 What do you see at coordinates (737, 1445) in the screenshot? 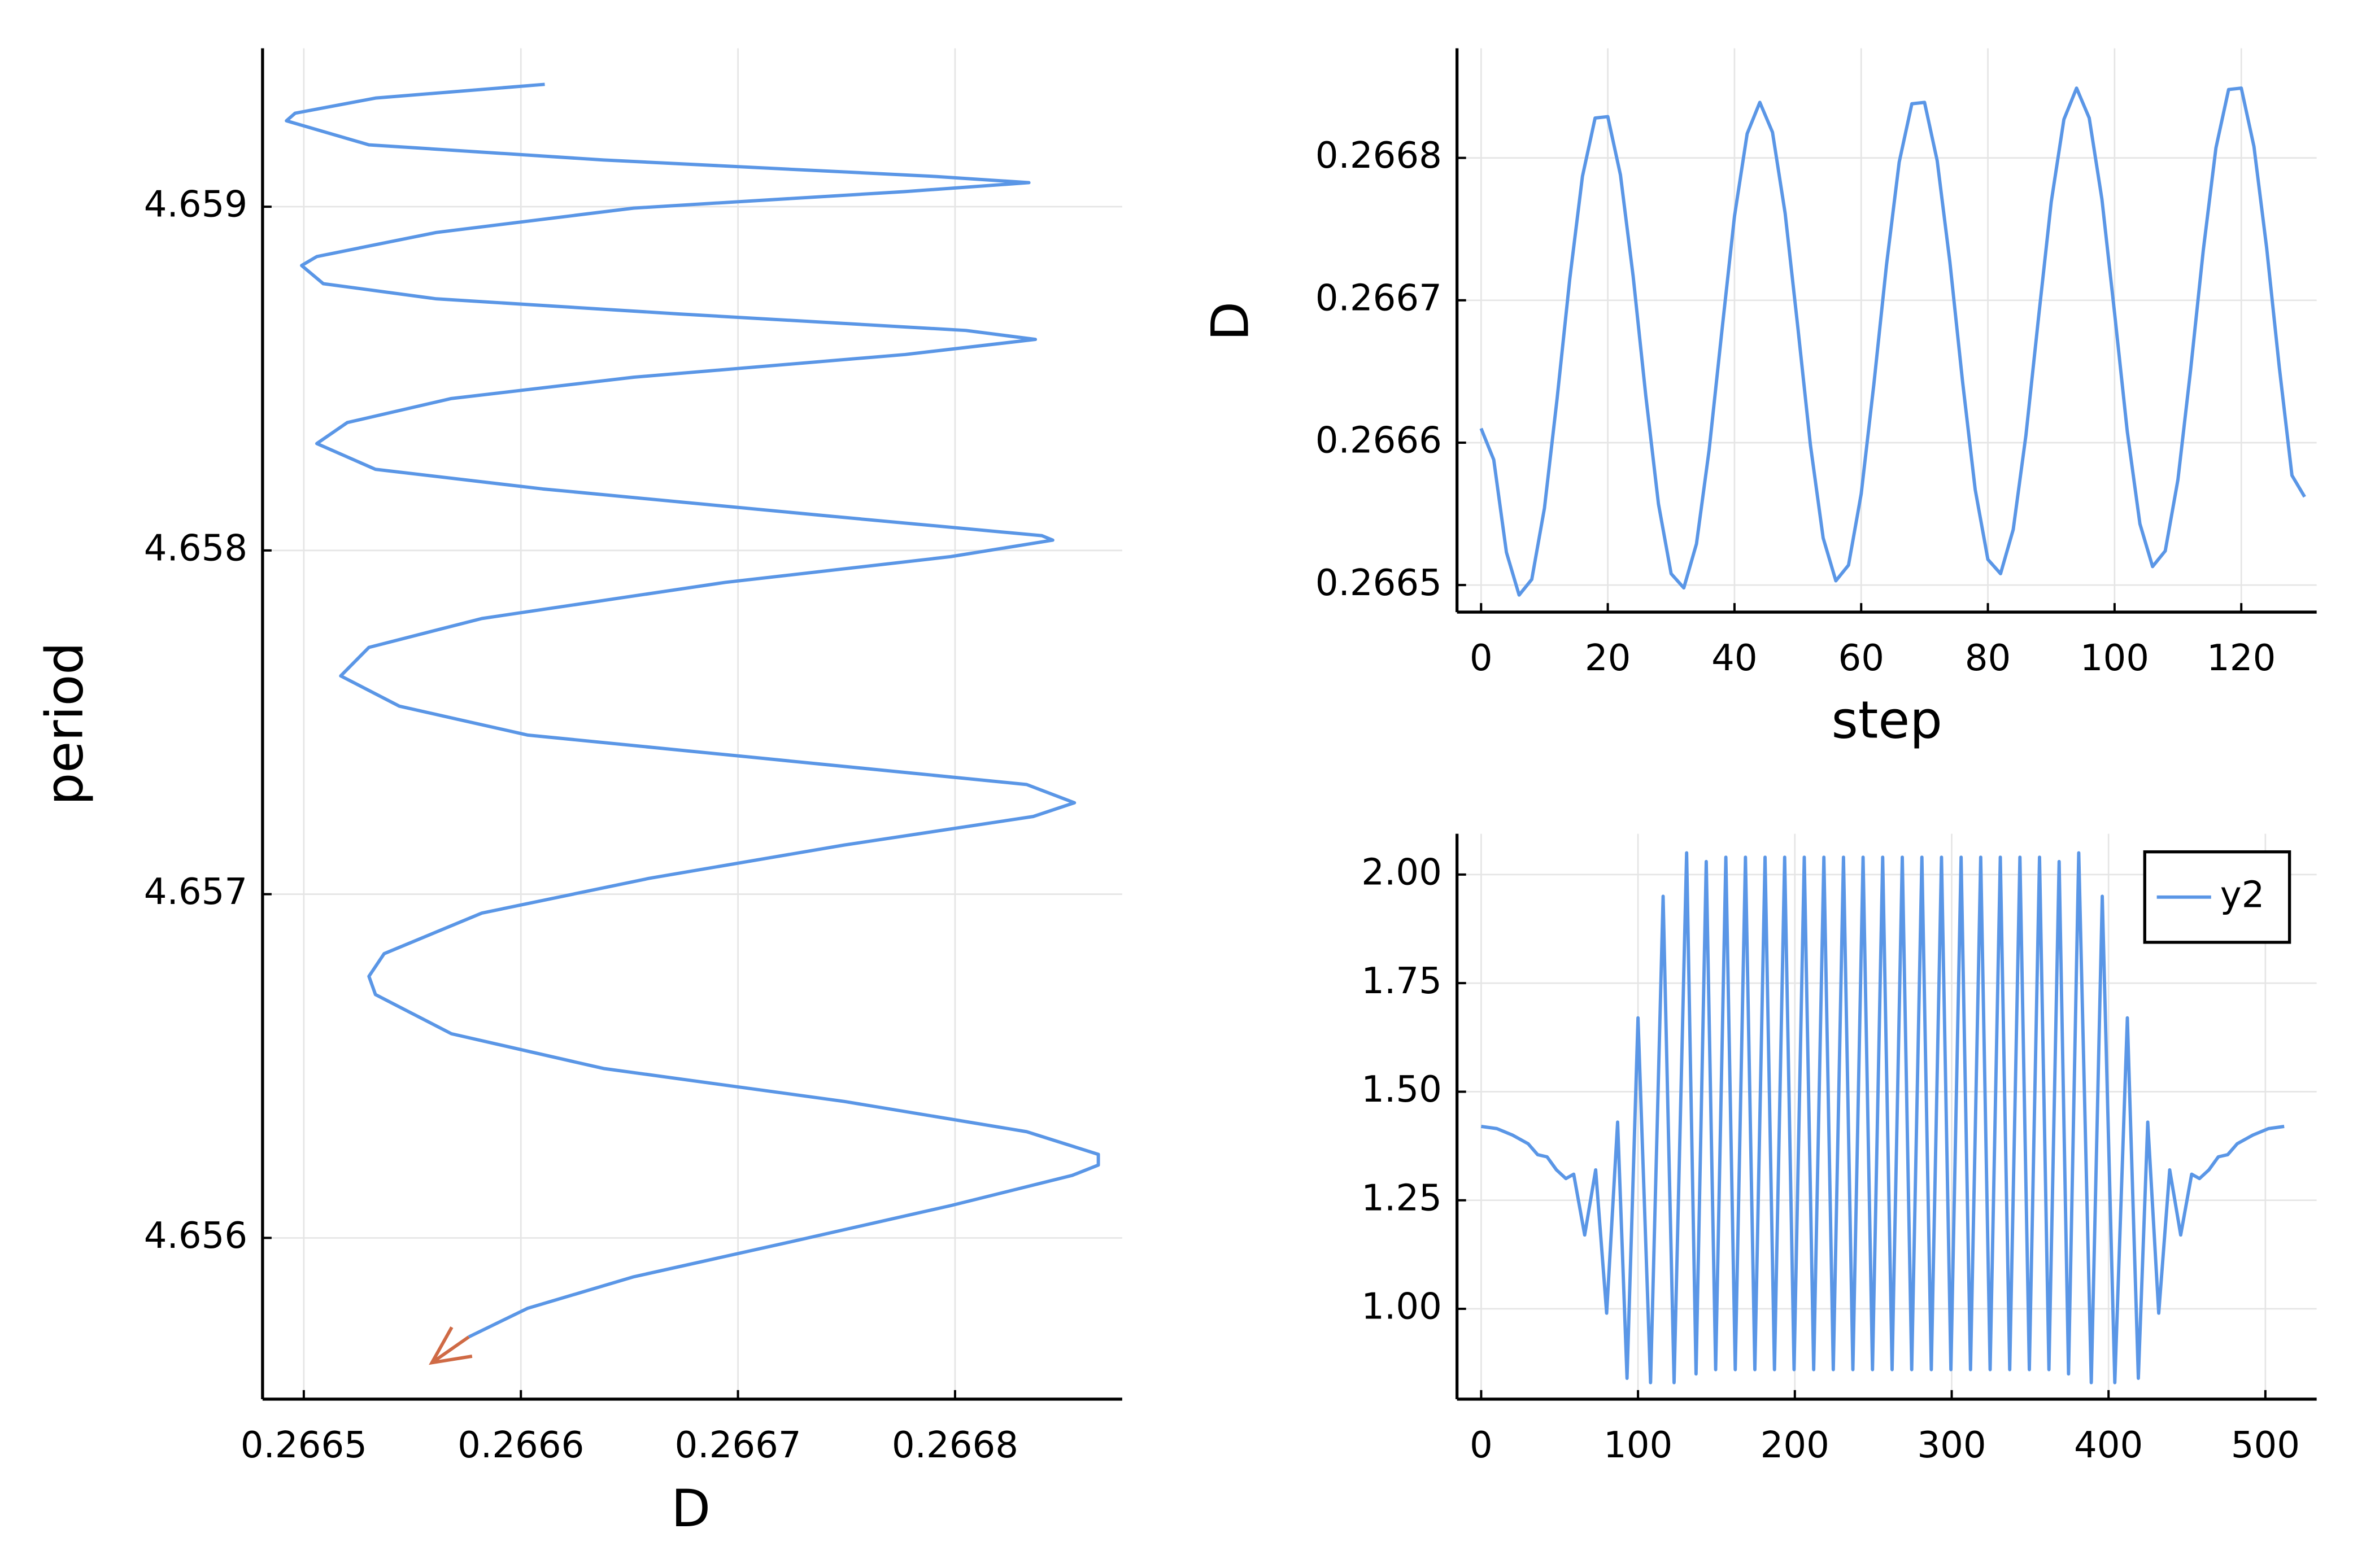
I see `x-tick-label: 0.2667` at bounding box center [737, 1445].